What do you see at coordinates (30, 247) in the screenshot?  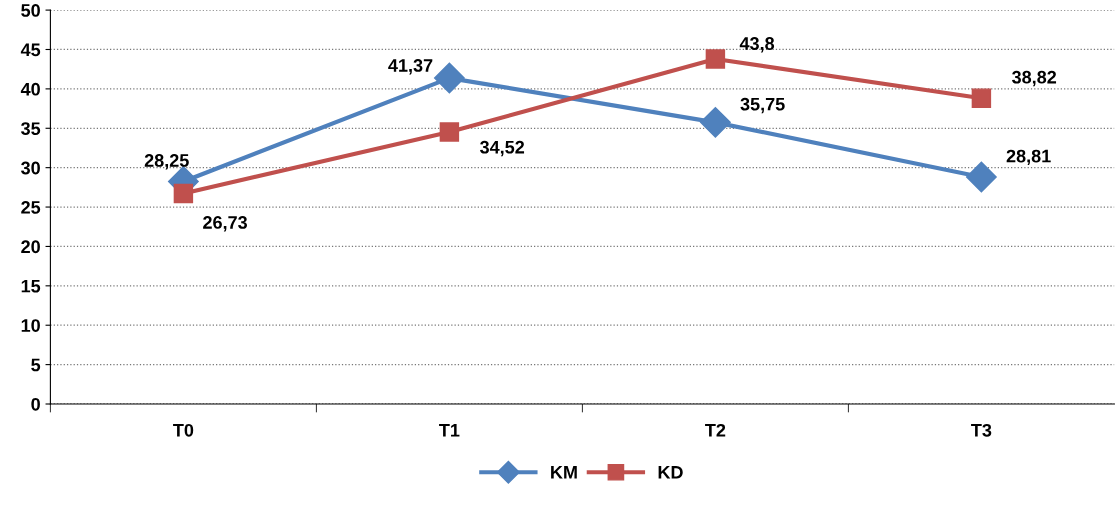 I see `y-tick-label: 20` at bounding box center [30, 247].